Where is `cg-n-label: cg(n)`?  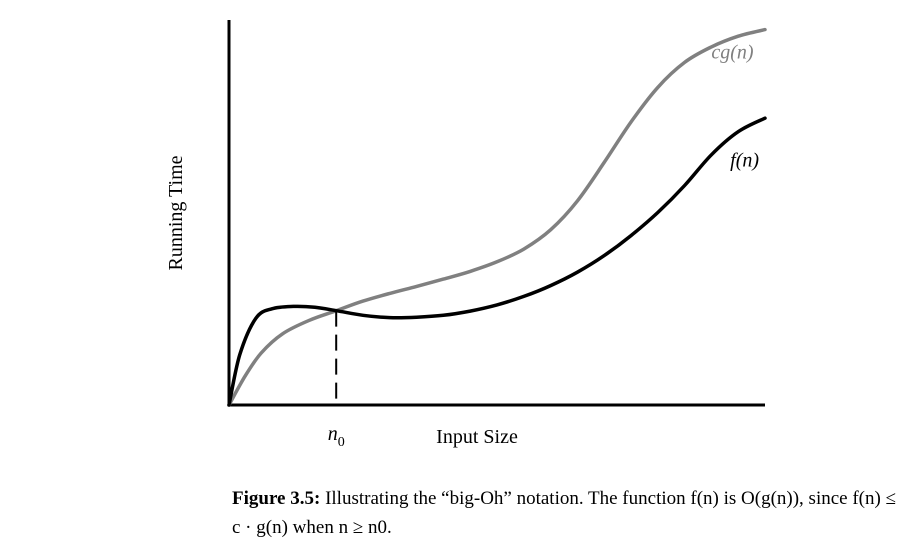 cg-n-label: cg(n) is located at coordinates (732, 53).